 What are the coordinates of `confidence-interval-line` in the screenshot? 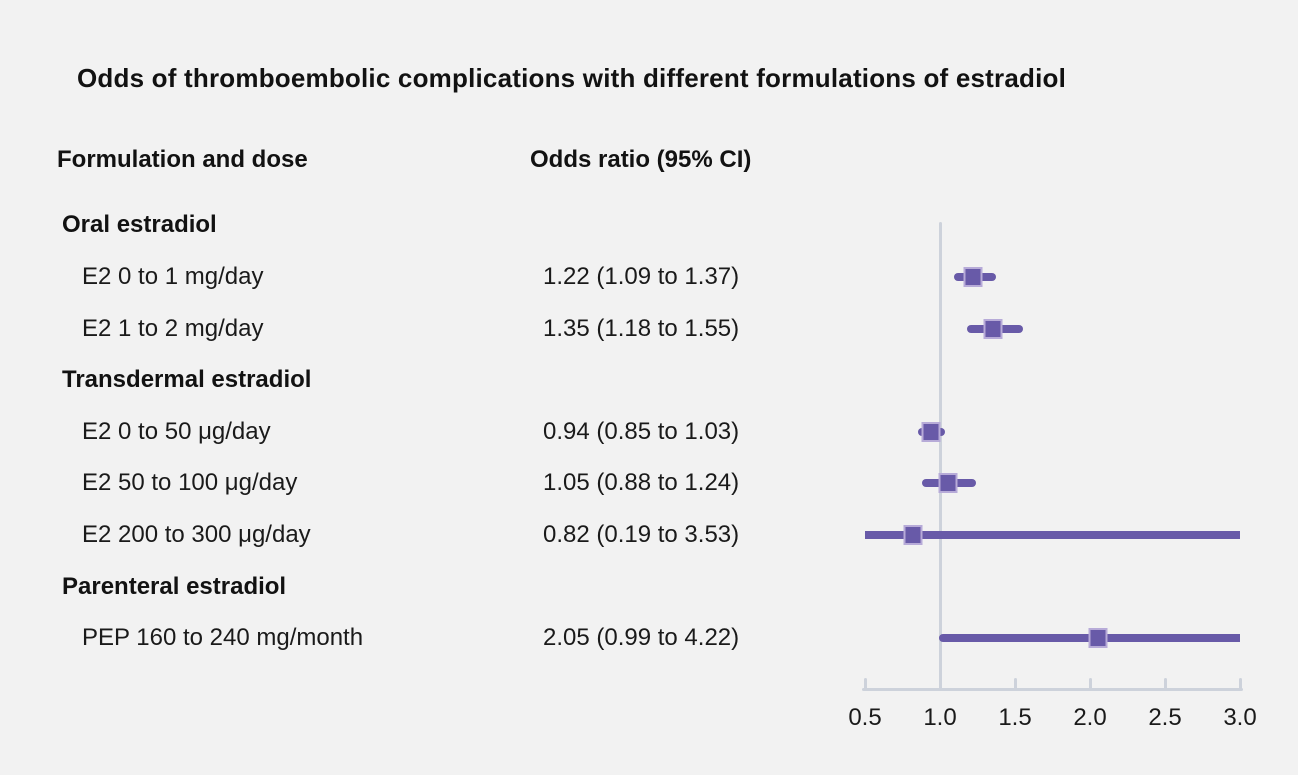 It's located at (1052, 534).